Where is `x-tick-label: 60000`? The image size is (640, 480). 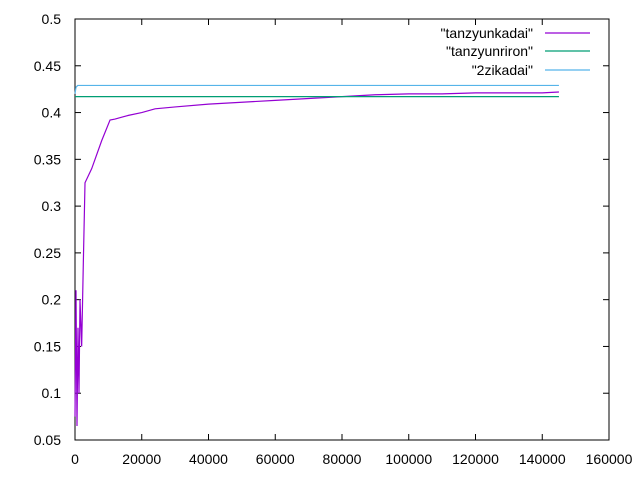 x-tick-label: 60000 is located at coordinates (275, 459).